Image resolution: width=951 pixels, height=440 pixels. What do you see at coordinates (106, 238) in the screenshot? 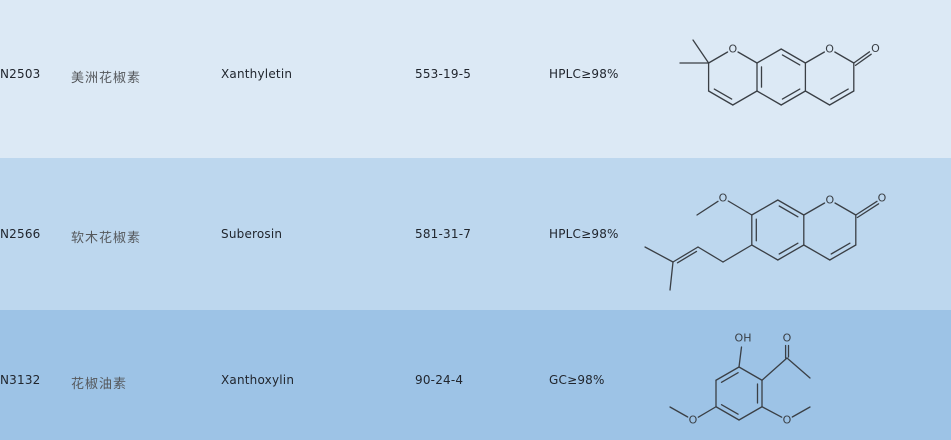
I see `compound-name-chinese: 软木花椒素` at bounding box center [106, 238].